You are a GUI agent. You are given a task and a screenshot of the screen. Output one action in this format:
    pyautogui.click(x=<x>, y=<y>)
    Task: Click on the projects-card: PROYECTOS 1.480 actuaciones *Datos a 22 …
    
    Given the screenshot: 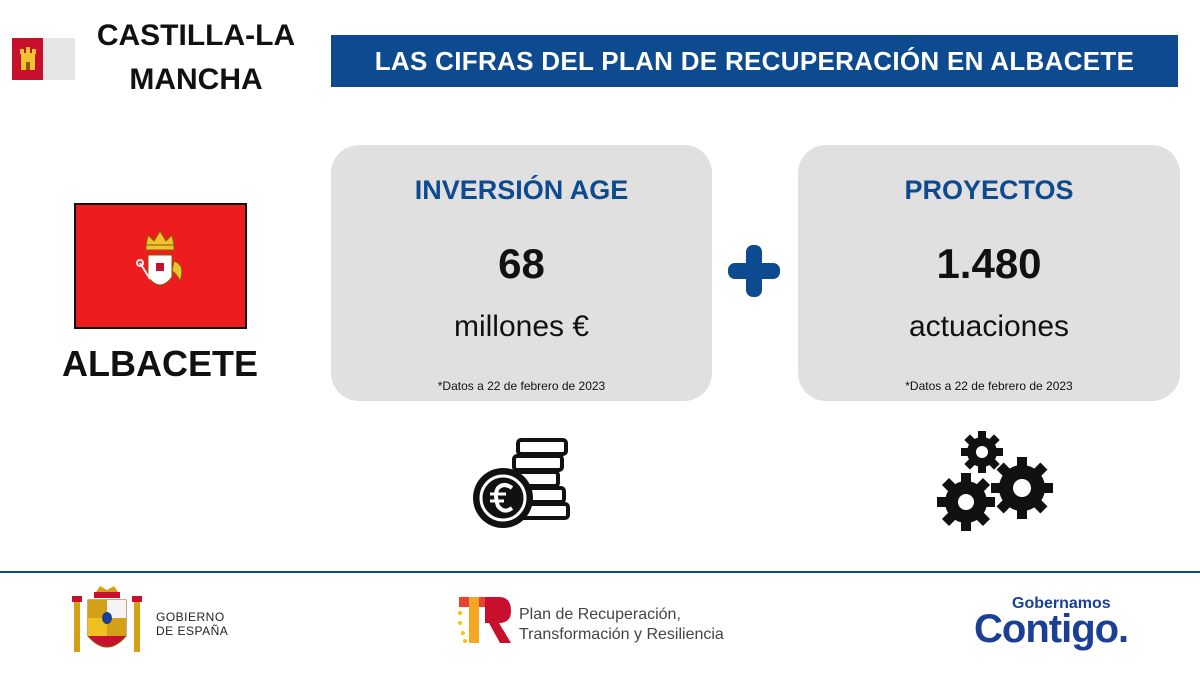 What is the action you would take?
    pyautogui.click(x=989, y=273)
    